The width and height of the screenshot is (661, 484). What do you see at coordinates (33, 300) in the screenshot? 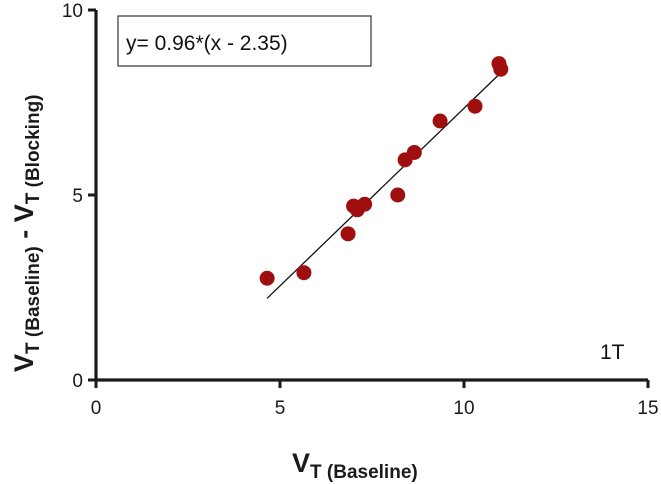
I see `y-axis-title-sub1: T (Baseline)` at bounding box center [33, 300].